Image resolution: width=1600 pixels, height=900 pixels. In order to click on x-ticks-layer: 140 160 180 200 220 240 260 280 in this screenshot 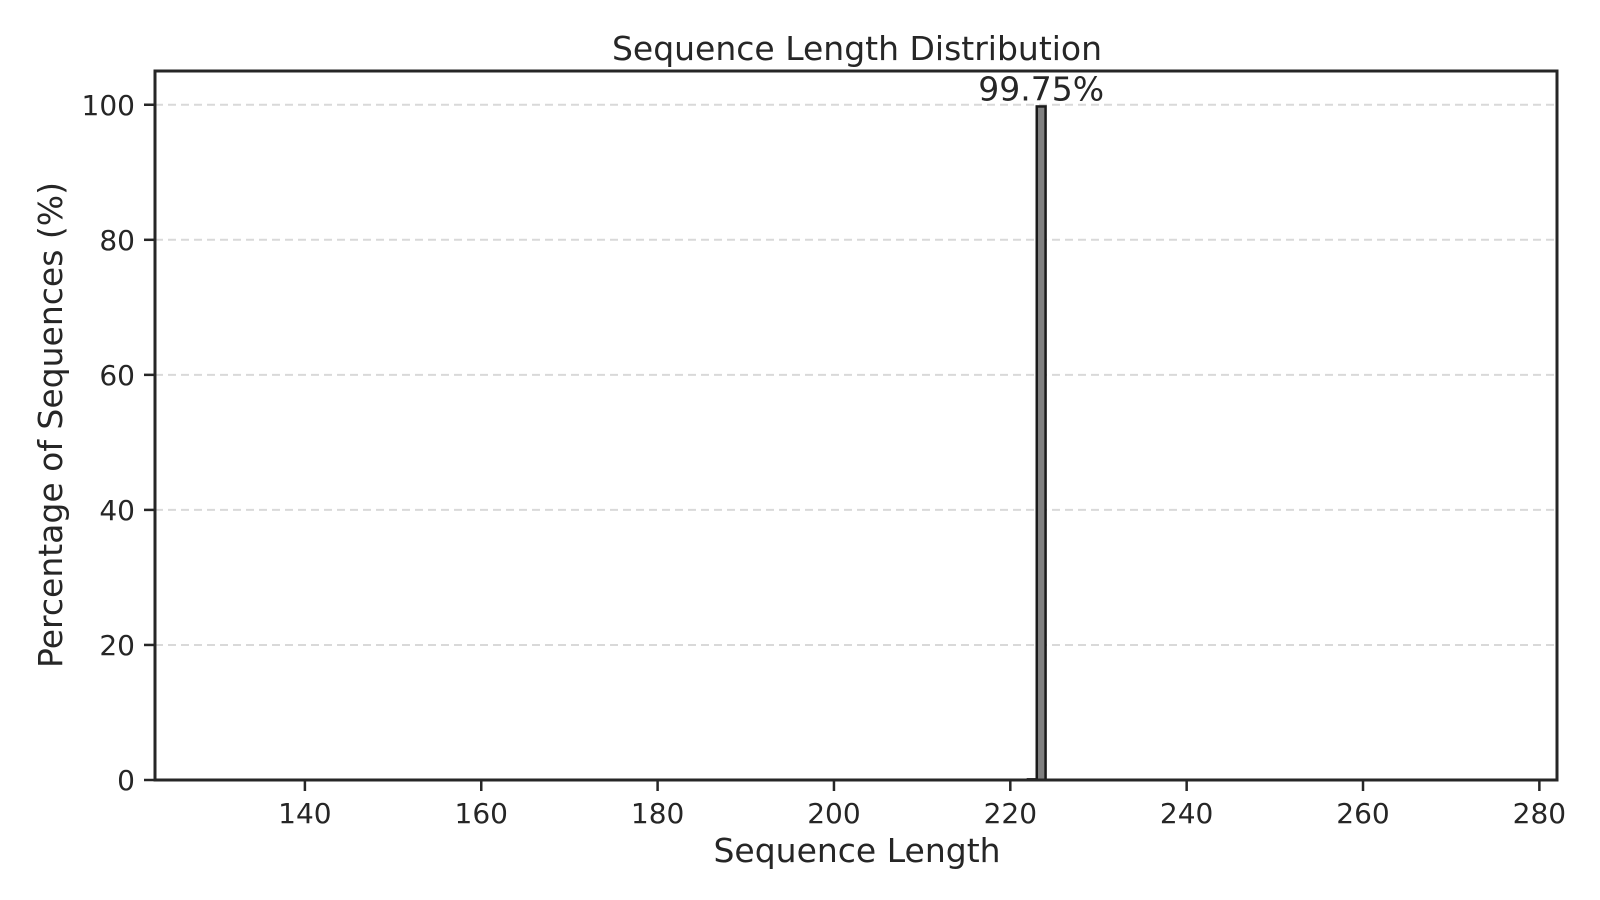, I will do `click(922, 805)`.